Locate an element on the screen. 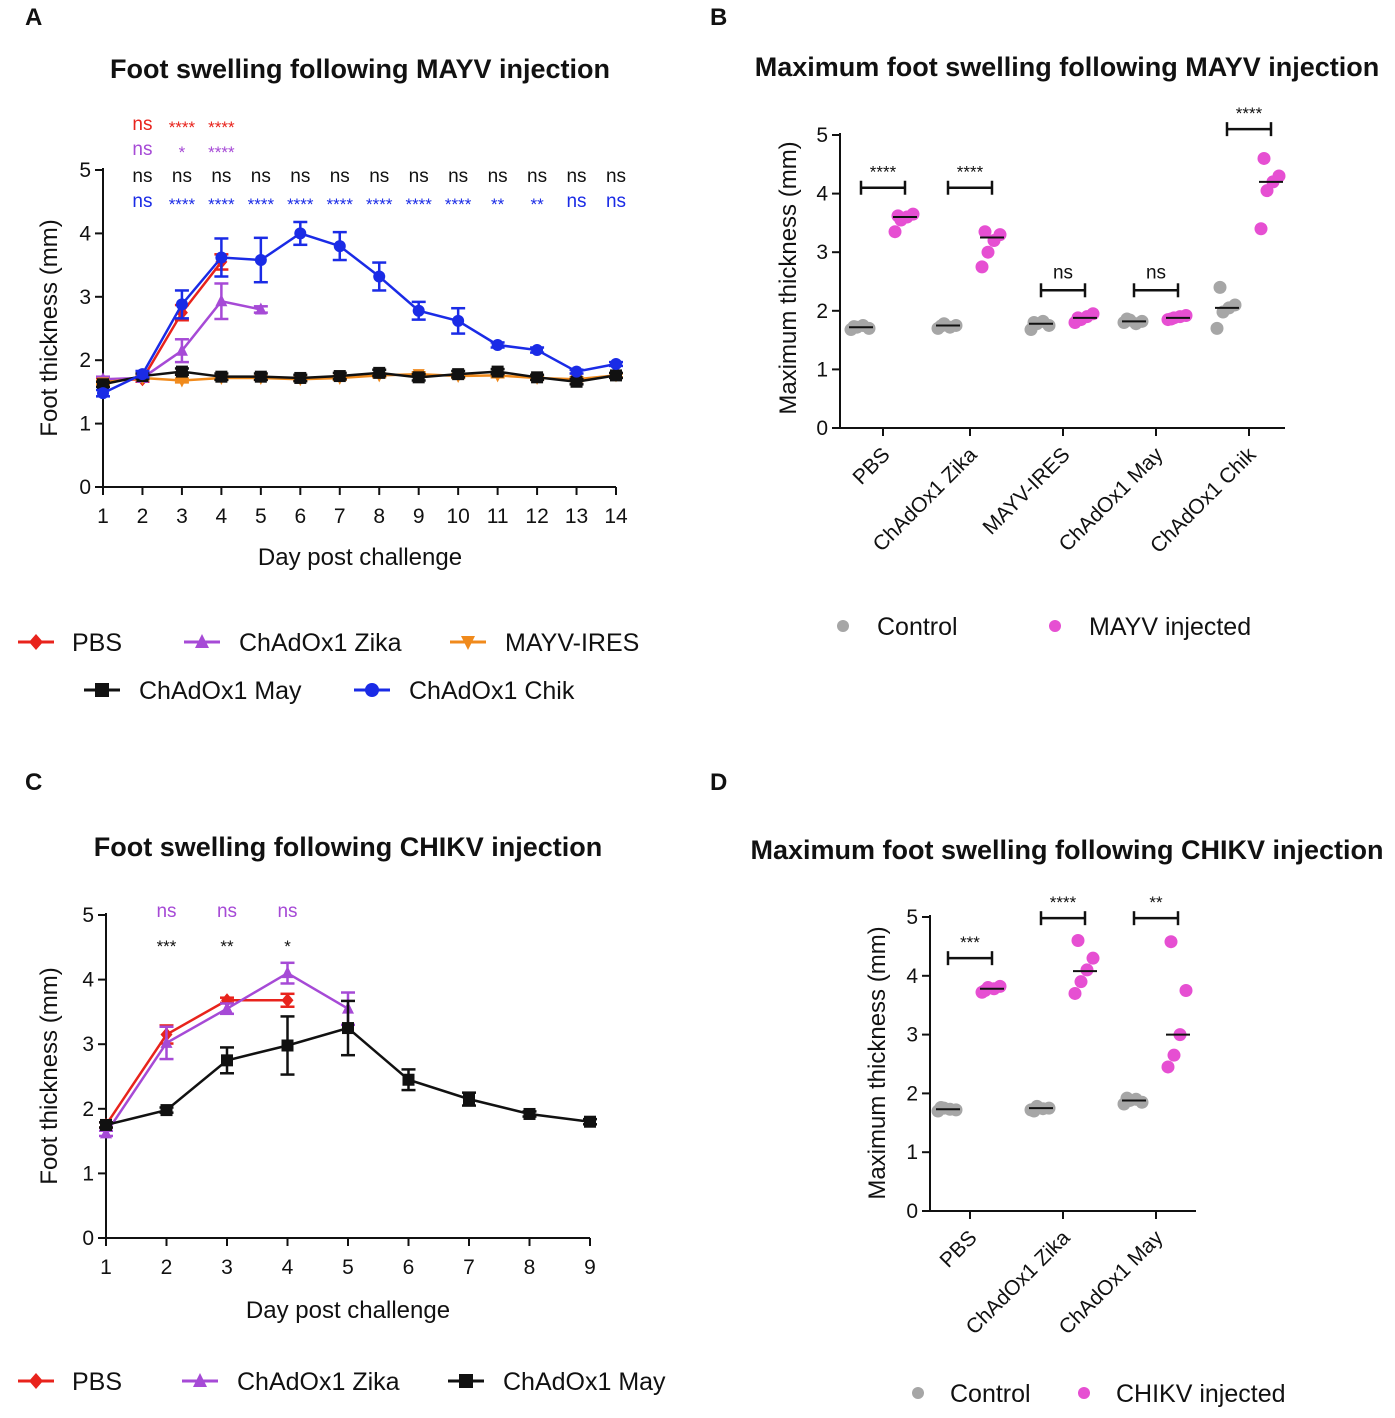 This screenshot has width=1395, height=1418. panel-label-c: C is located at coordinates (33, 782).